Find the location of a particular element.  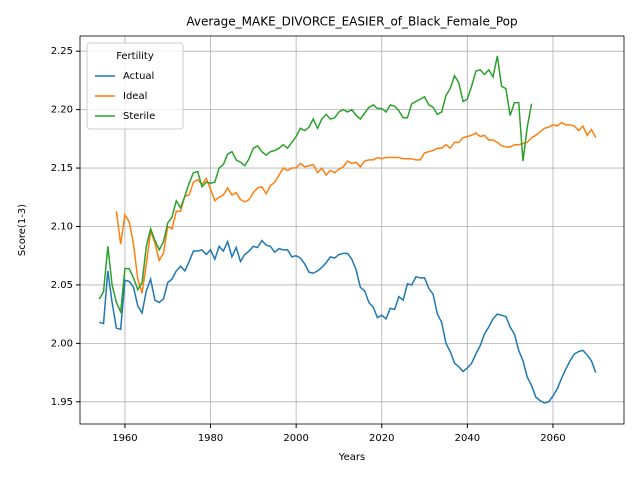

y-tick-label: 2.20 is located at coordinates (62, 110).